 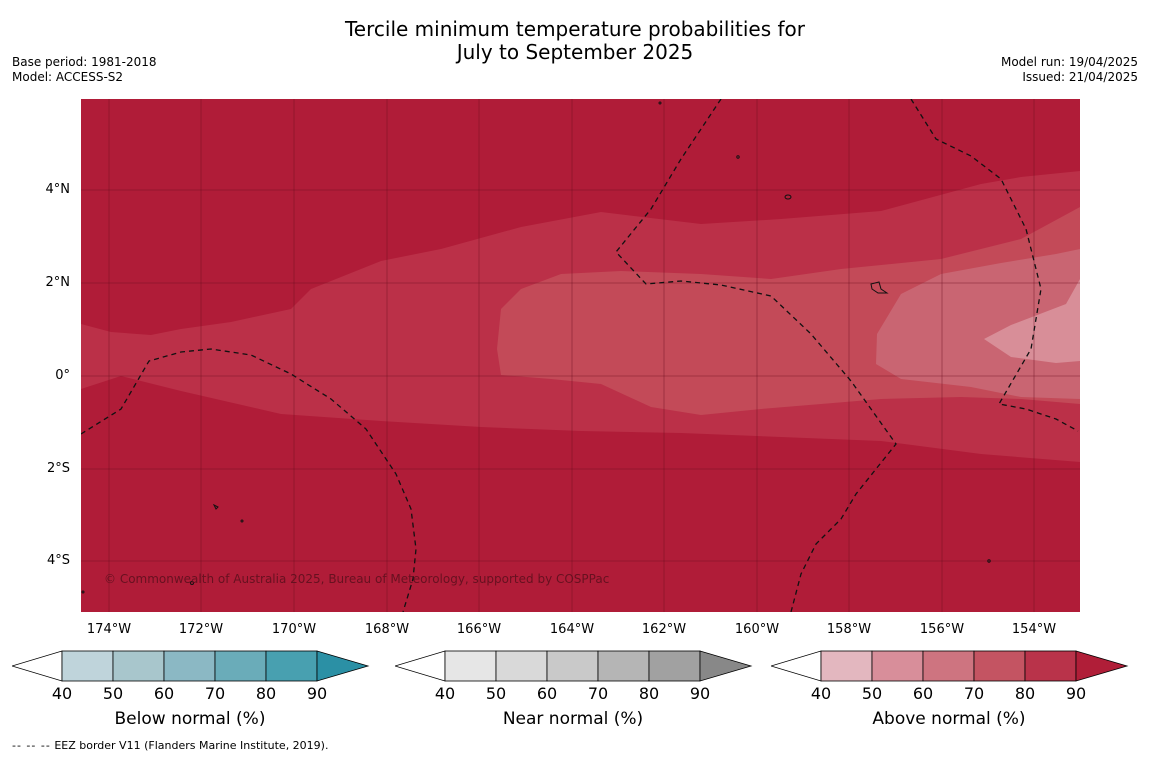 I want to click on colorbar-label: Above normal (%), so click(x=949, y=719).